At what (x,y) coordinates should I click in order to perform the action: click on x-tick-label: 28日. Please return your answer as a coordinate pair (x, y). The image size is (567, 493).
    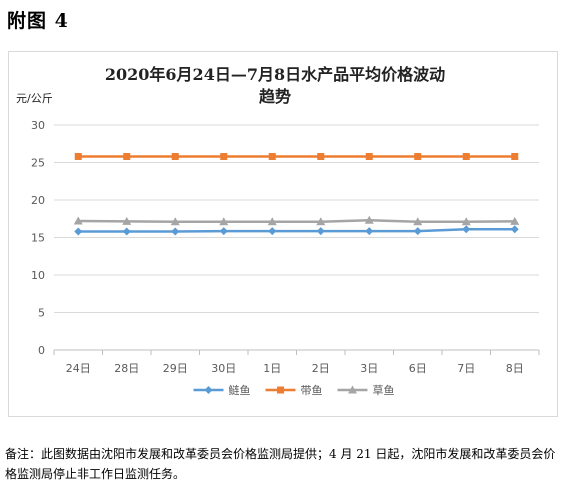
    Looking at the image, I should click on (126, 368).